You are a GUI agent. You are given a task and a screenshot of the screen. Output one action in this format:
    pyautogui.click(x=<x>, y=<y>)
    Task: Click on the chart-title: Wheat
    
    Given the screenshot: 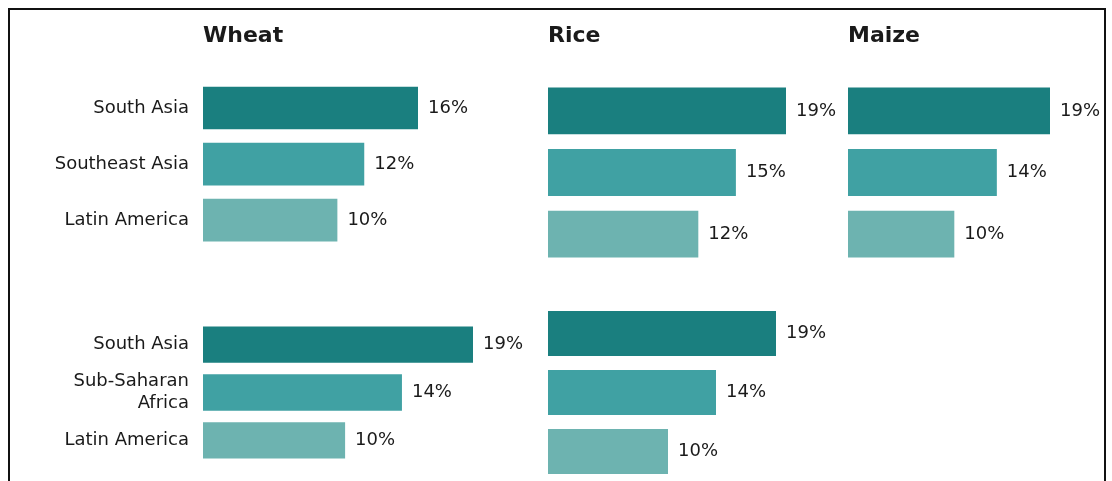 What is the action you would take?
    pyautogui.click(x=243, y=34)
    